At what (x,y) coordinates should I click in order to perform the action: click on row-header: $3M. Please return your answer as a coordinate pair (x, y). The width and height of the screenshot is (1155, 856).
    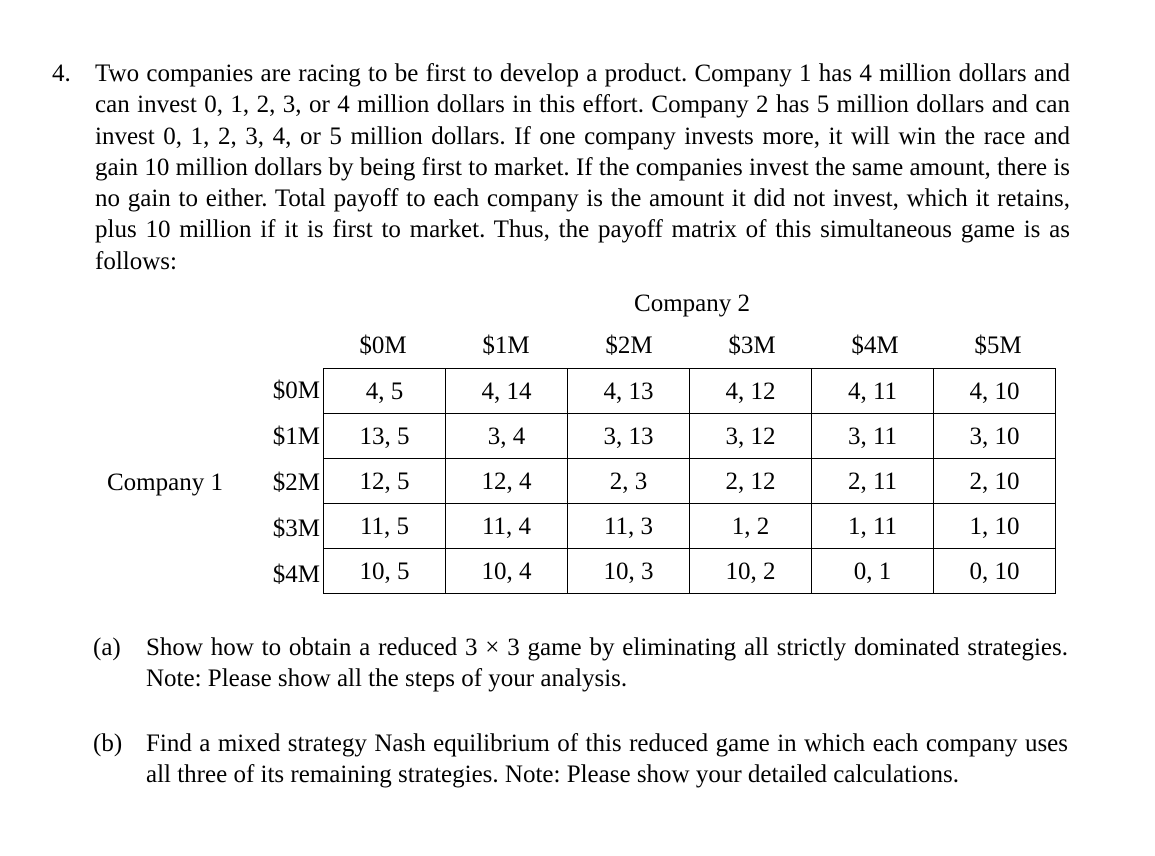
    Looking at the image, I should click on (296, 528).